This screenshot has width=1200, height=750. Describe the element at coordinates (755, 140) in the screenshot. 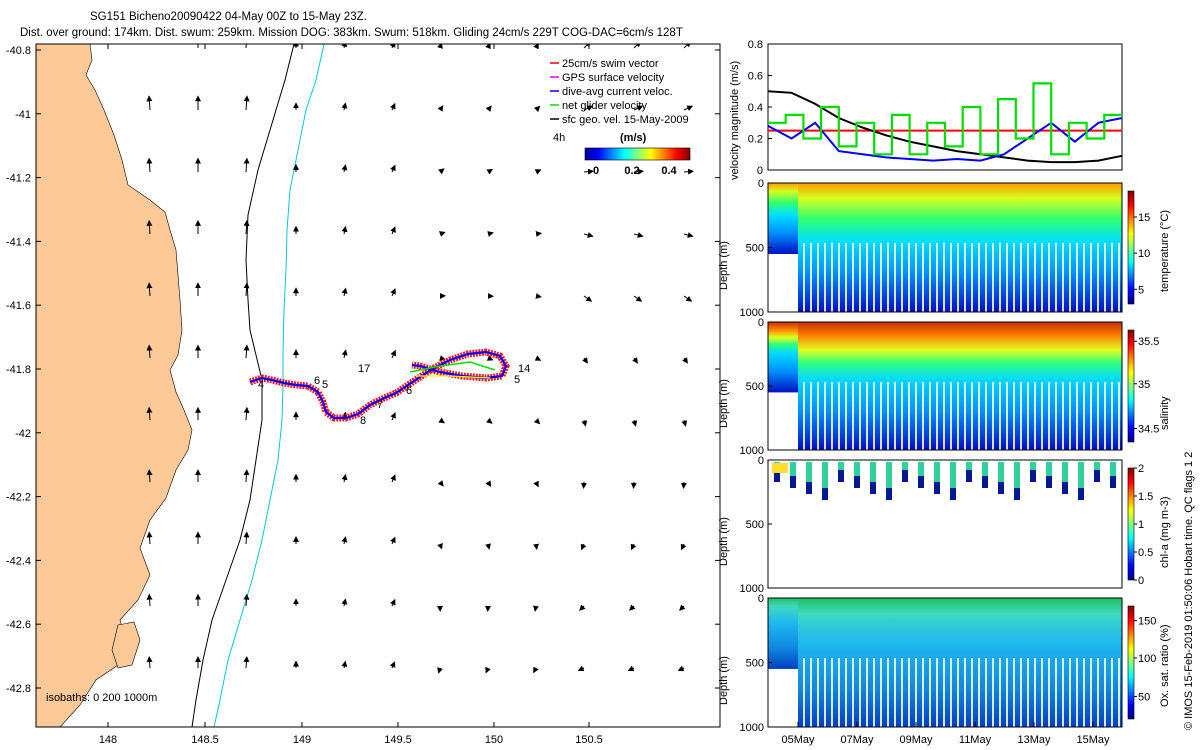

I see `velocity-y-tick-label: 0.2` at that location.